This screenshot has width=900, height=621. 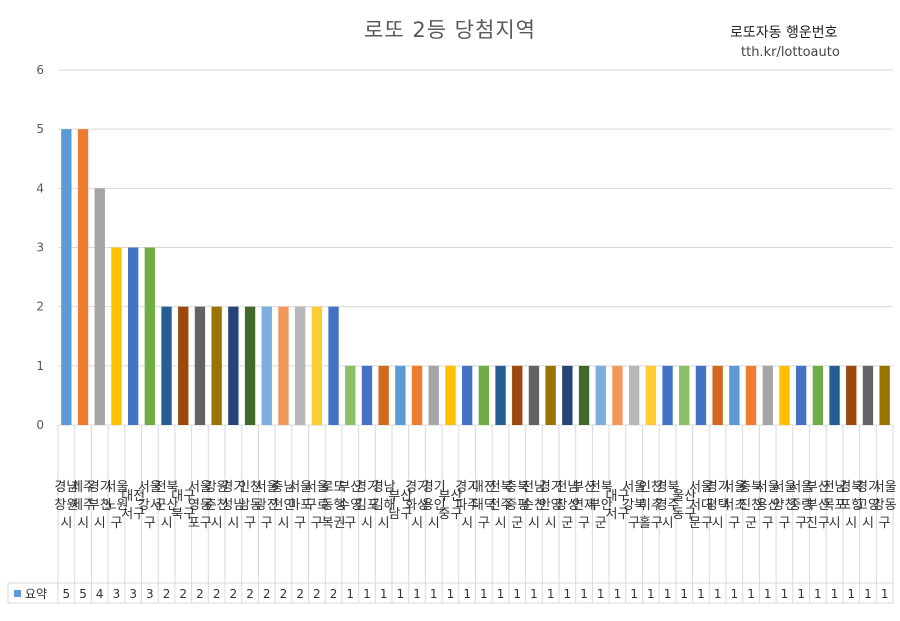 I want to click on category-label: 제주 제주 시, so click(x=83, y=505).